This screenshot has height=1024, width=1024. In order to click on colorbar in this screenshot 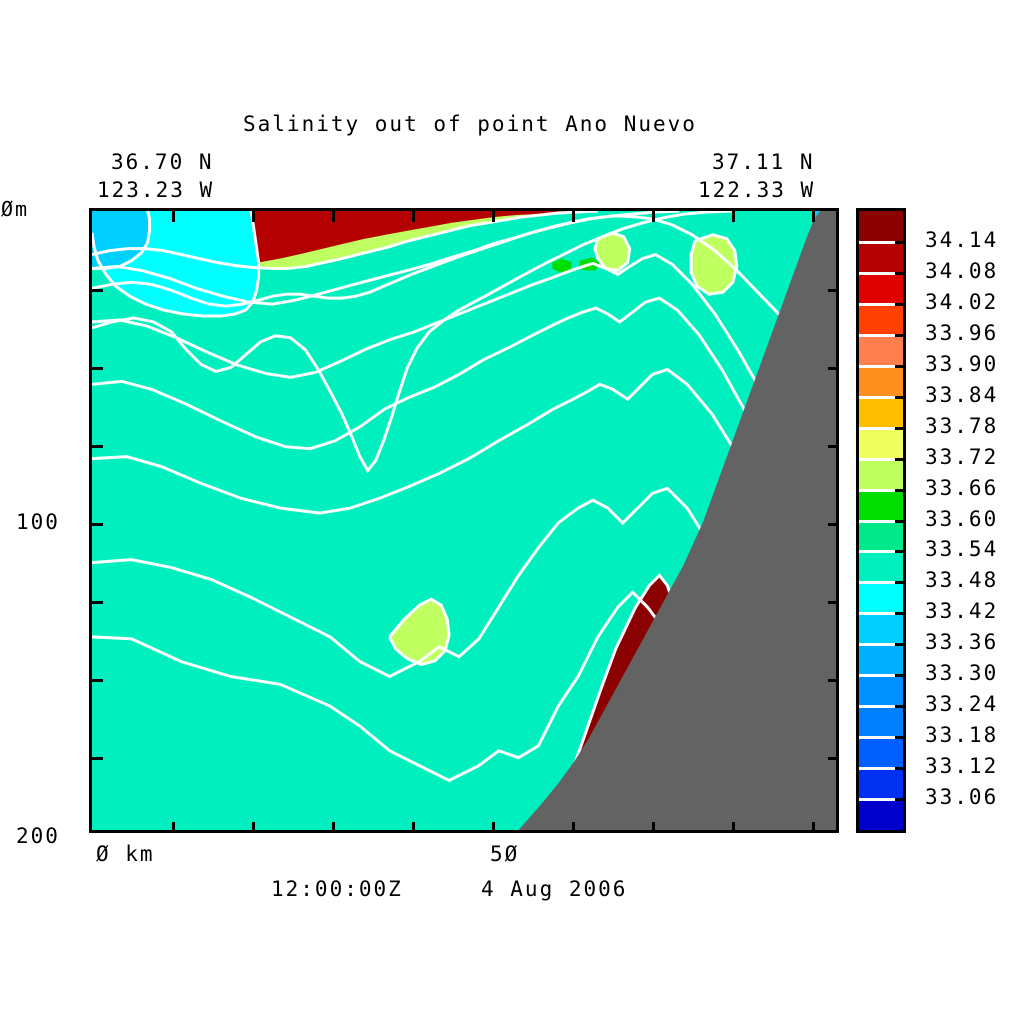, I will do `click(881, 520)`.